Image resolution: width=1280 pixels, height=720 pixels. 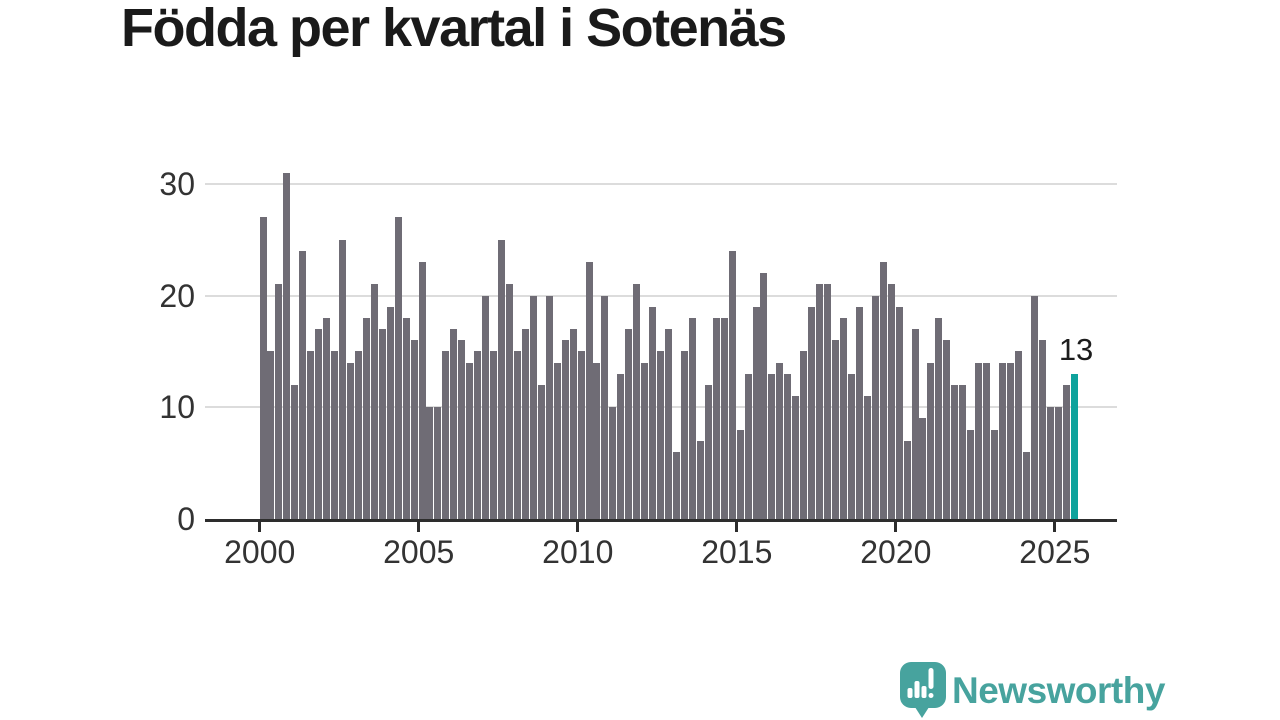 I want to click on bar-2014-q1, so click(x=708, y=451).